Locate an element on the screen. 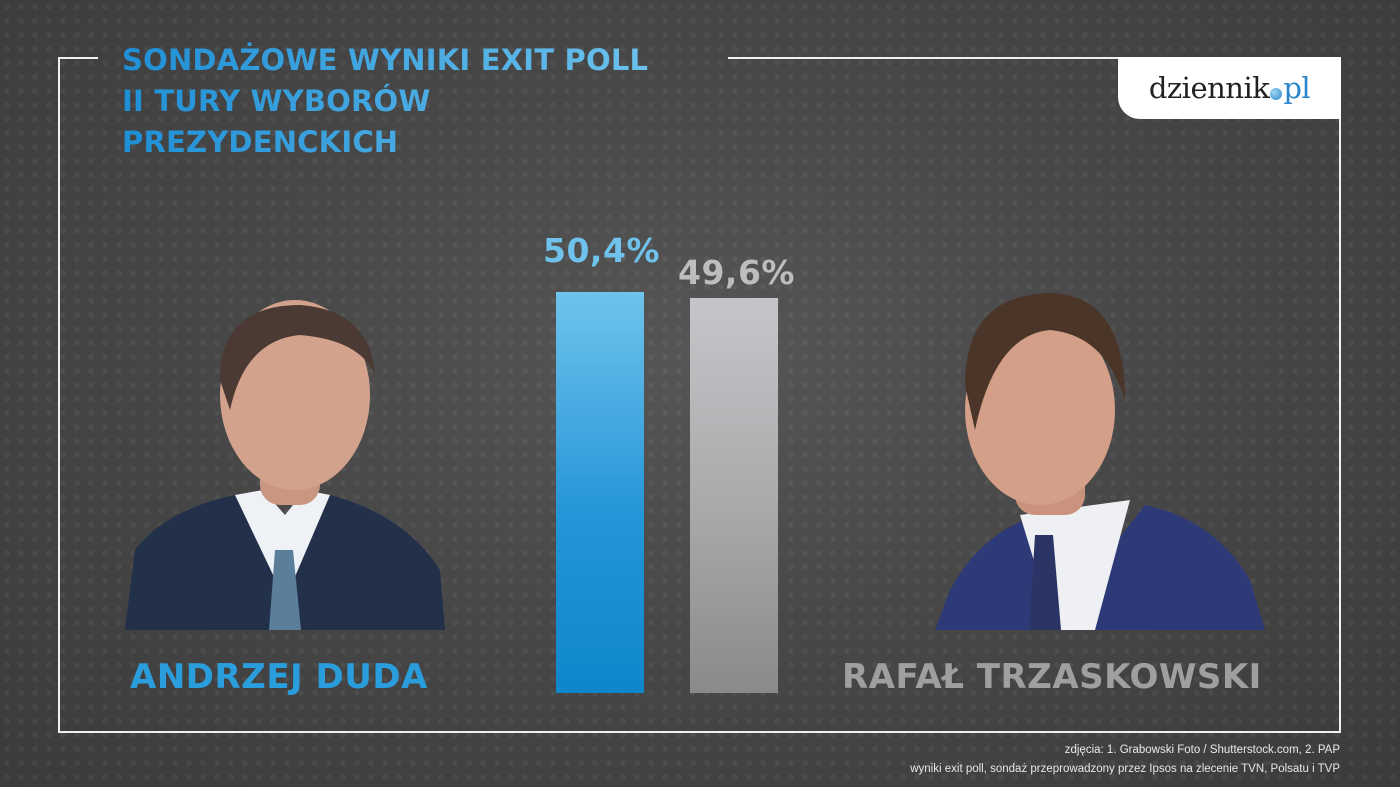  candidate-name-duda: ANDRZEJ DUDA is located at coordinates (279, 677).